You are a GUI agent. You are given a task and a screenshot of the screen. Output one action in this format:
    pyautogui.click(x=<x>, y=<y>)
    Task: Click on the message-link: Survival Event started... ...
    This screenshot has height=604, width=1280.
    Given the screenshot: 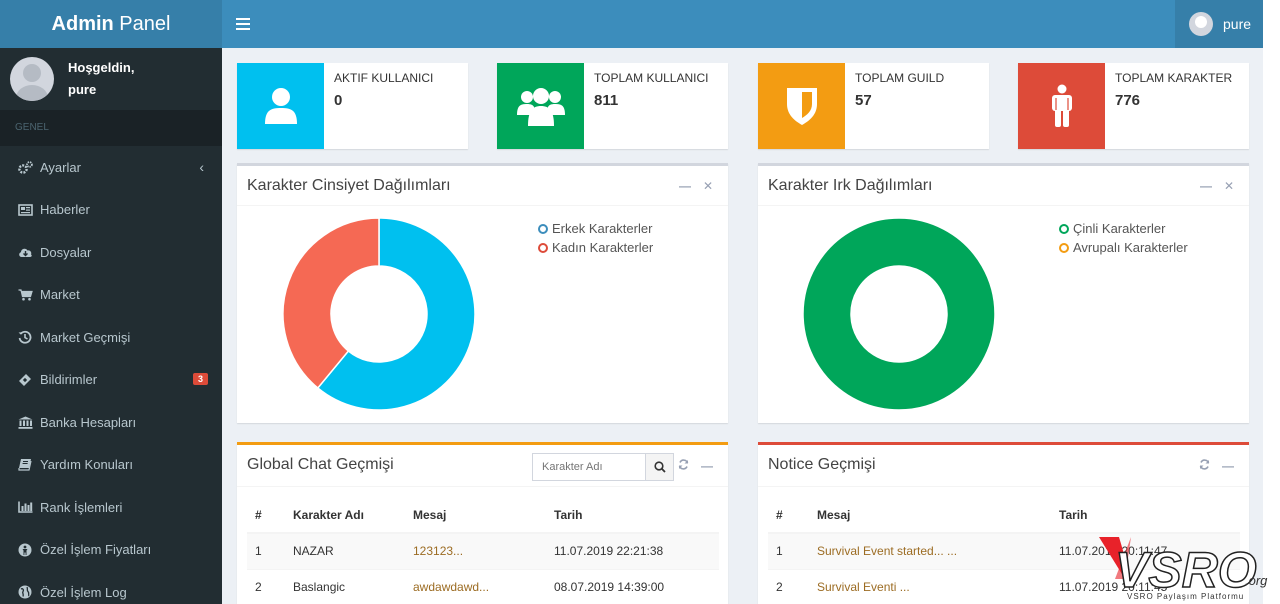 What is the action you would take?
    pyautogui.click(x=930, y=550)
    